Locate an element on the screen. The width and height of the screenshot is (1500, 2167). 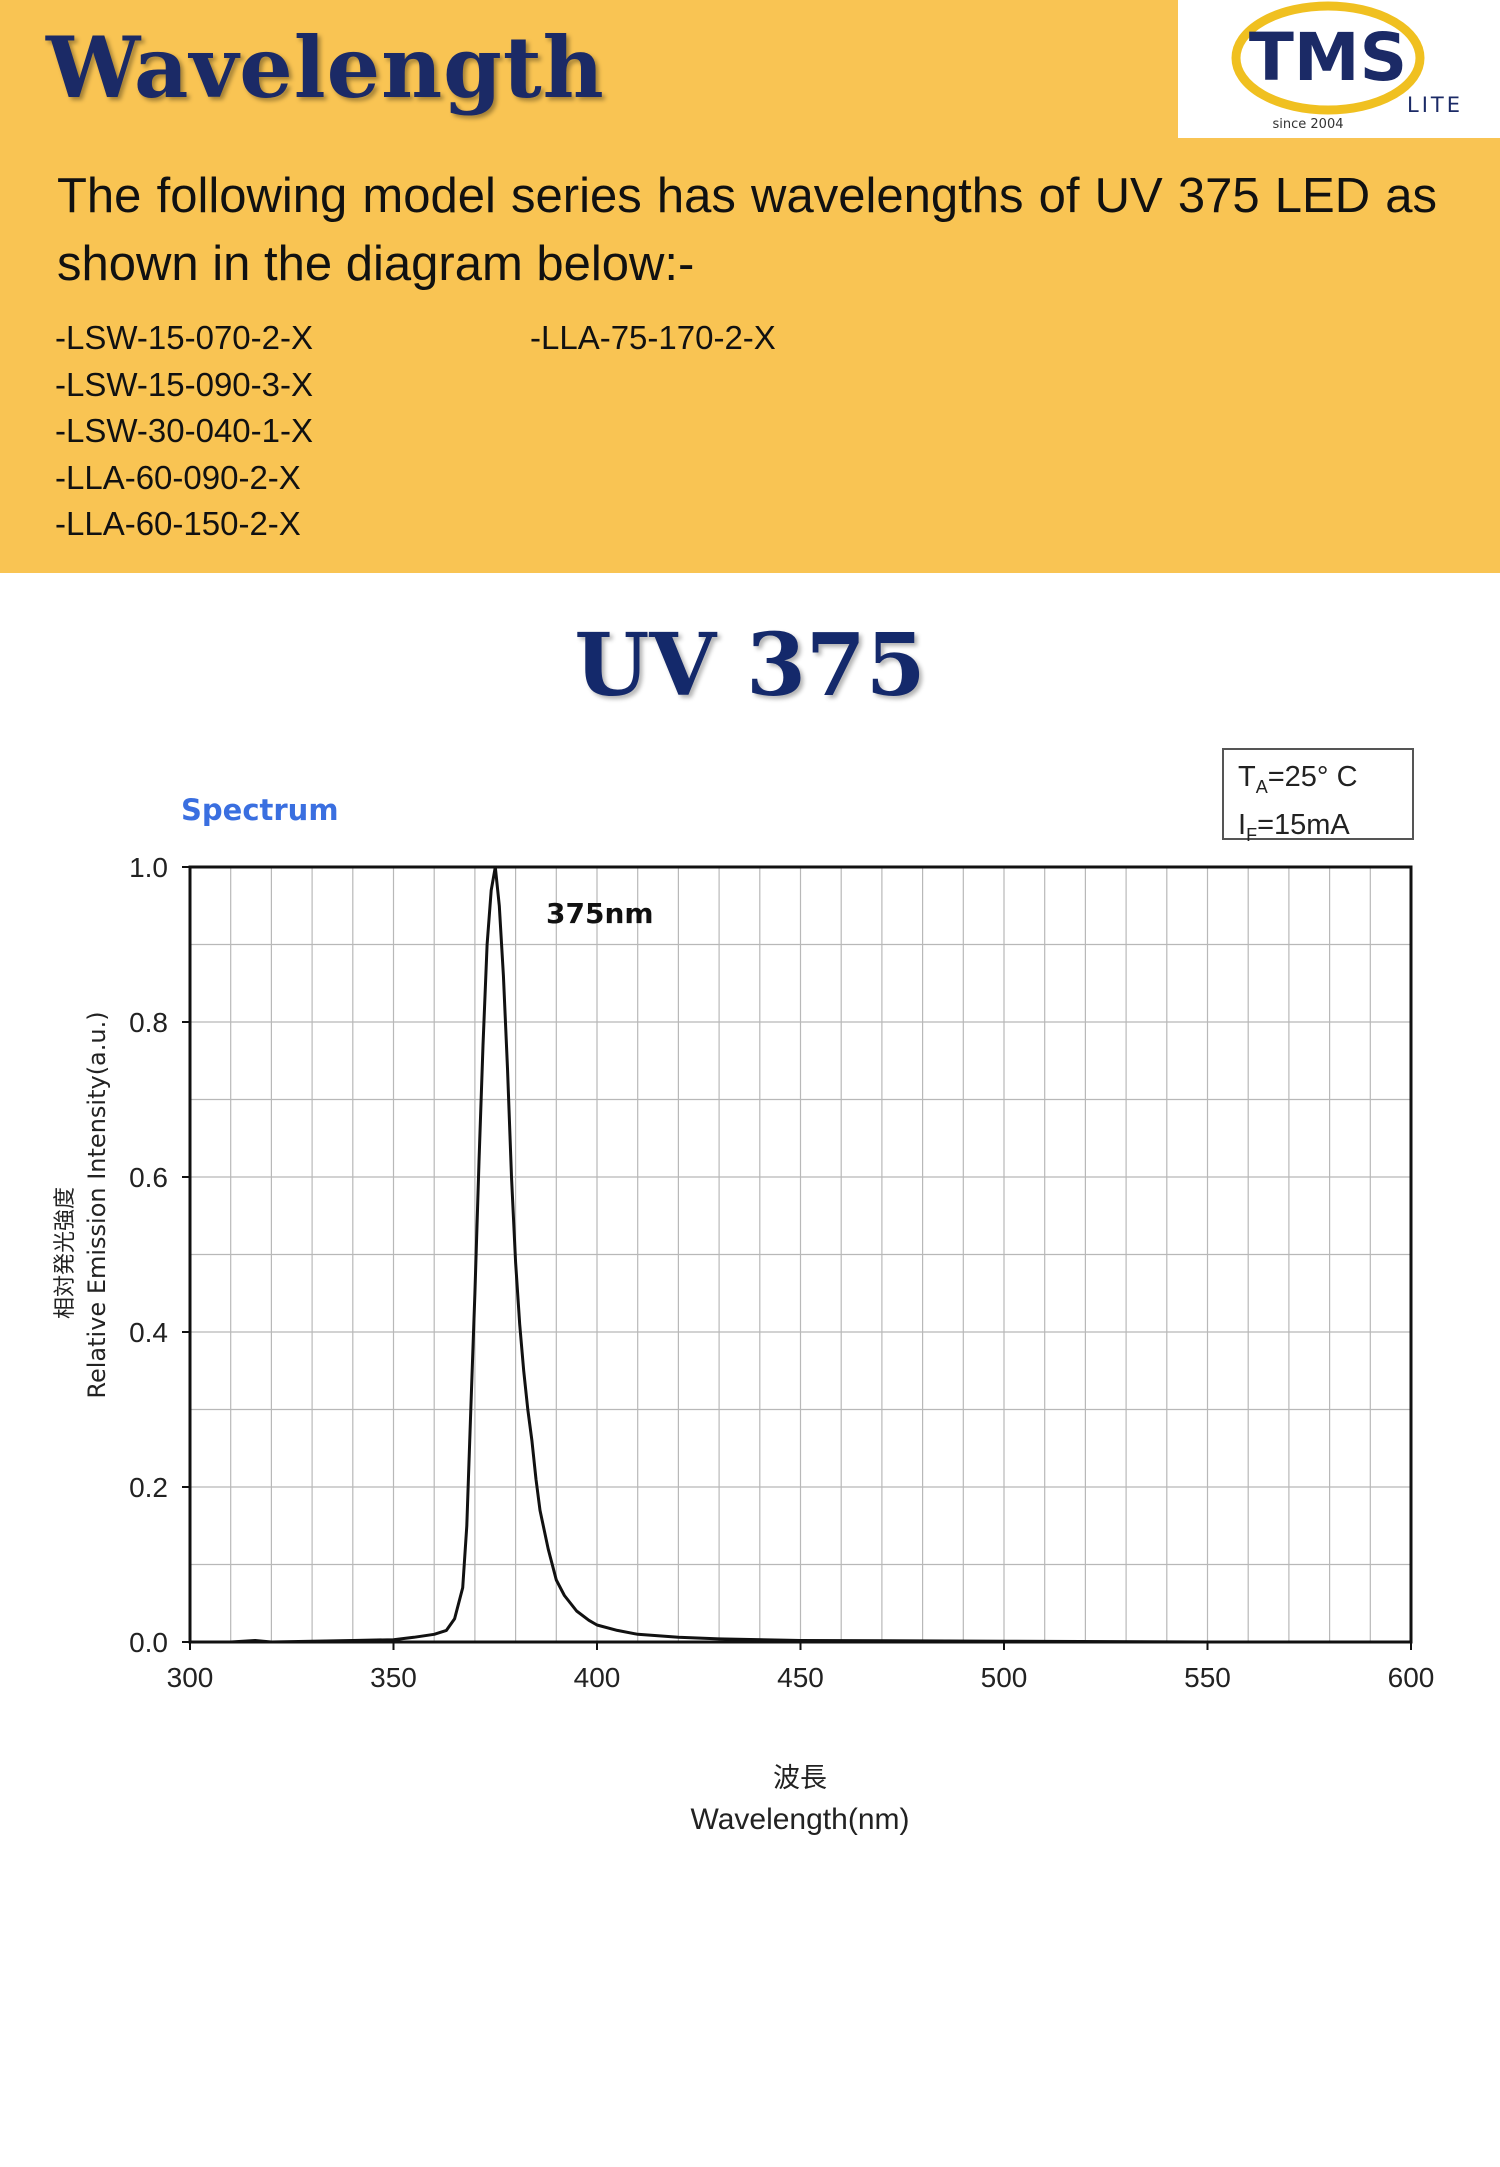
logo-brand: TMS is located at coordinates (1328, 57).